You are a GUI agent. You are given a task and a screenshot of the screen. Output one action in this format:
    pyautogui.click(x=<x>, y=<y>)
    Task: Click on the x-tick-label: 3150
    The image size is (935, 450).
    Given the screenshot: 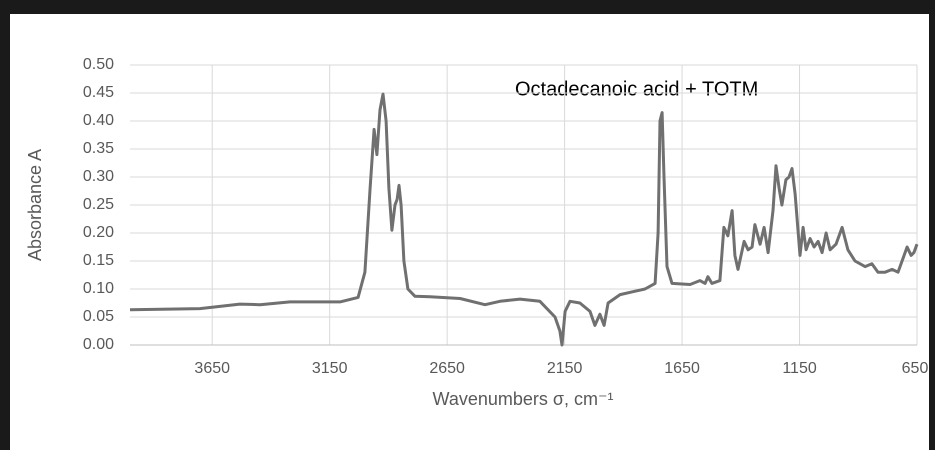 What is the action you would take?
    pyautogui.click(x=330, y=368)
    